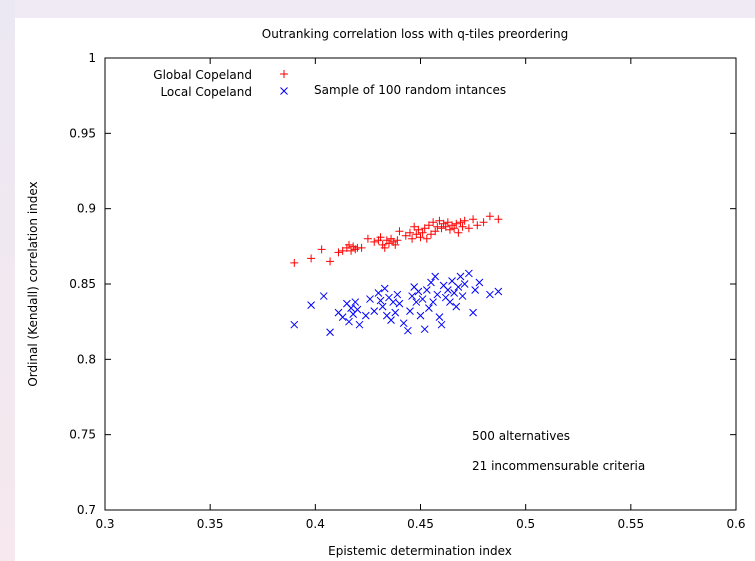 The height and width of the screenshot is (561, 755). Describe the element at coordinates (82, 133) in the screenshot. I see `y-tick-label: 0.95` at that location.